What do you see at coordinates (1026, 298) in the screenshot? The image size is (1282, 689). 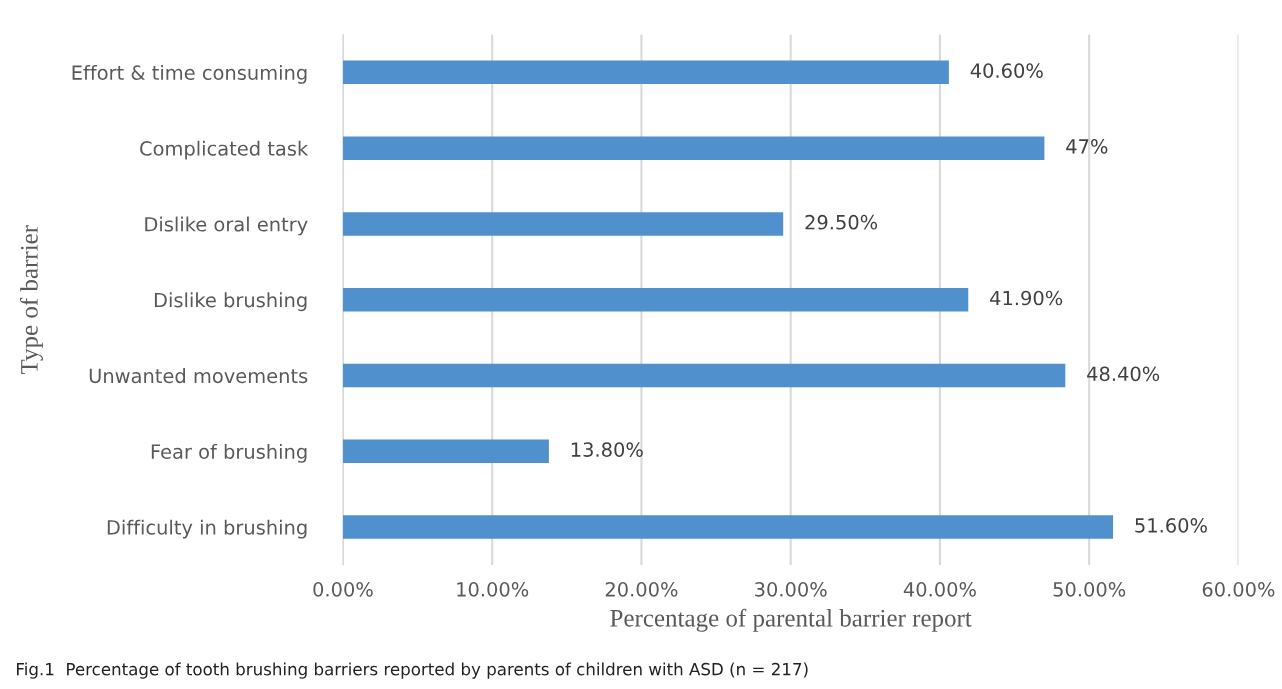 I see `data-label: 41.90%` at bounding box center [1026, 298].